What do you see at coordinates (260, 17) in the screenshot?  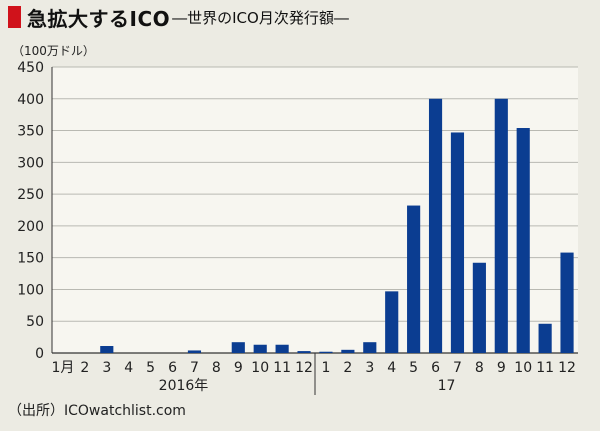 I see `chart-subtitle: ―世界のICO月次発行額―` at bounding box center [260, 17].